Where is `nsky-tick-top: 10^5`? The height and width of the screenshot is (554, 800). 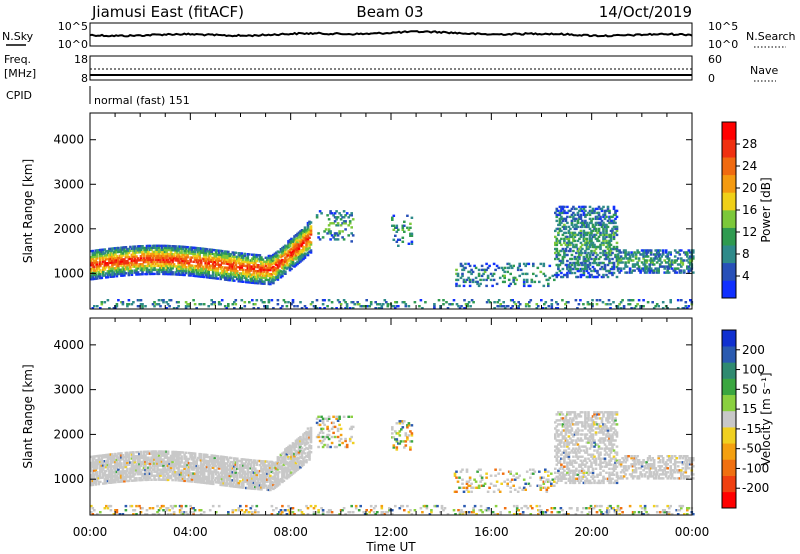 nsky-tick-top: 10^5 is located at coordinates (73, 26).